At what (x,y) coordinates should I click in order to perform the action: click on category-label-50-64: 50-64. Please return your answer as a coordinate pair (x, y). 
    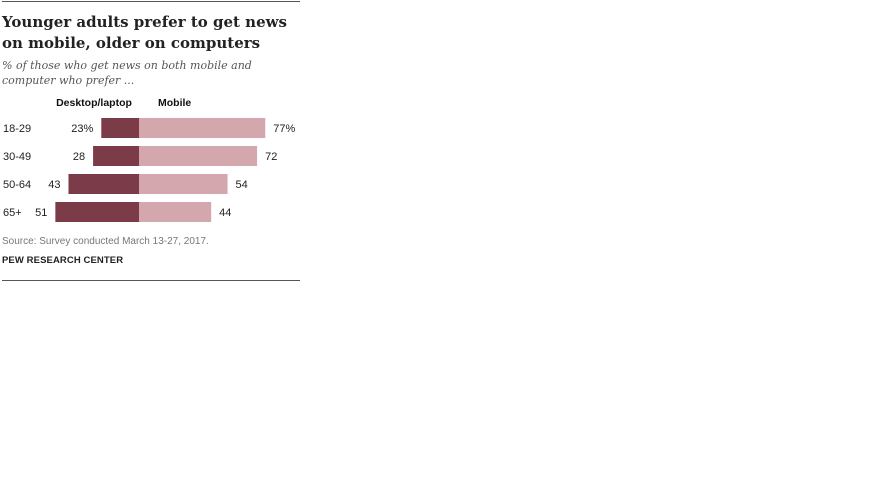
    Looking at the image, I should click on (17, 185).